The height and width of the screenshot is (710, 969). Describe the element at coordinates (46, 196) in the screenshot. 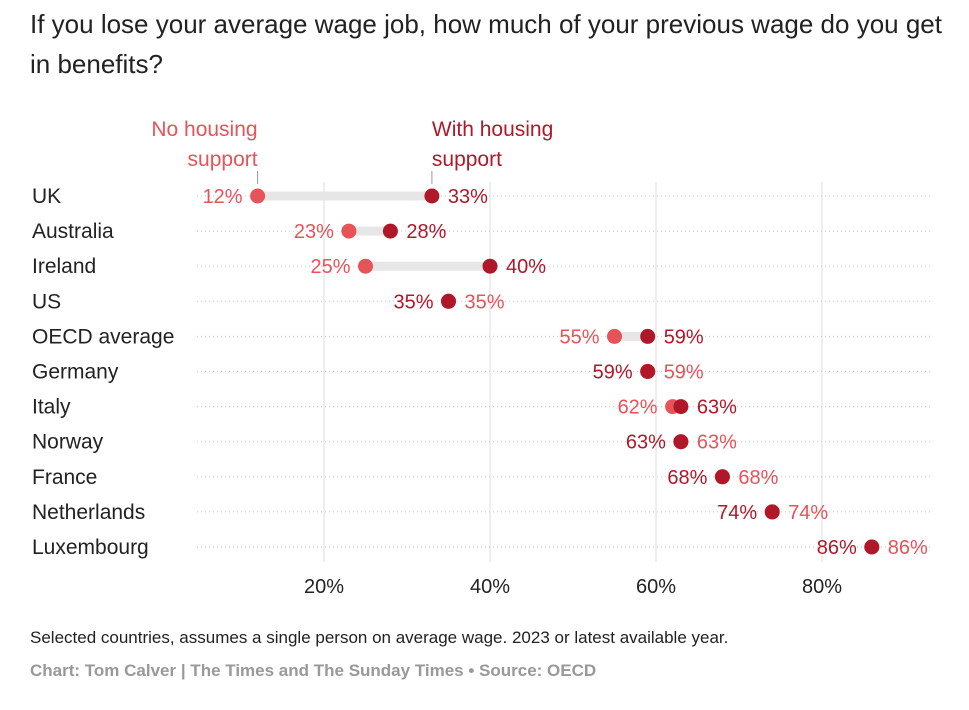

I see `category-label: UK` at that location.